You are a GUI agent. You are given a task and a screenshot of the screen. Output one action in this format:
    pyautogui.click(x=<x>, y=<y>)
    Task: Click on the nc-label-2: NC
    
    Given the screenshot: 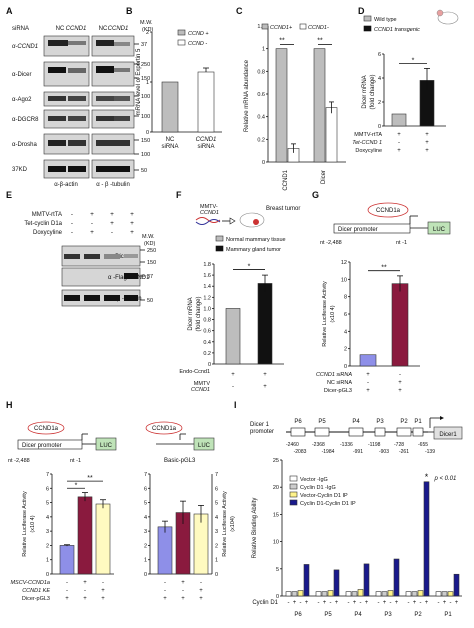 What is the action you would take?
    pyautogui.click(x=103, y=29)
    